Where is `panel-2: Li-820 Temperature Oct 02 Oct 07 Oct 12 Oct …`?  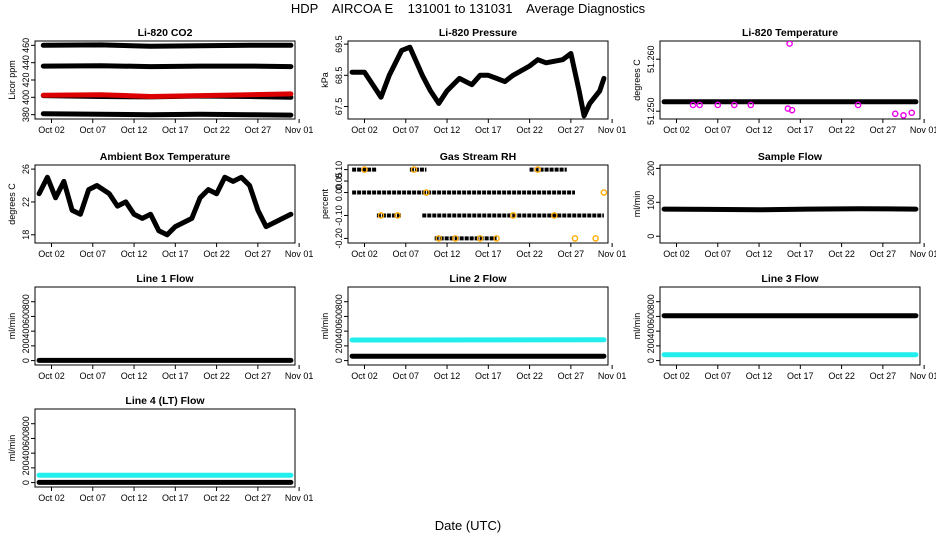 panel-2: Li-820 Temperature Oct 02 Oct 07 Oct 12 Oct … is located at coordinates (784, 81).